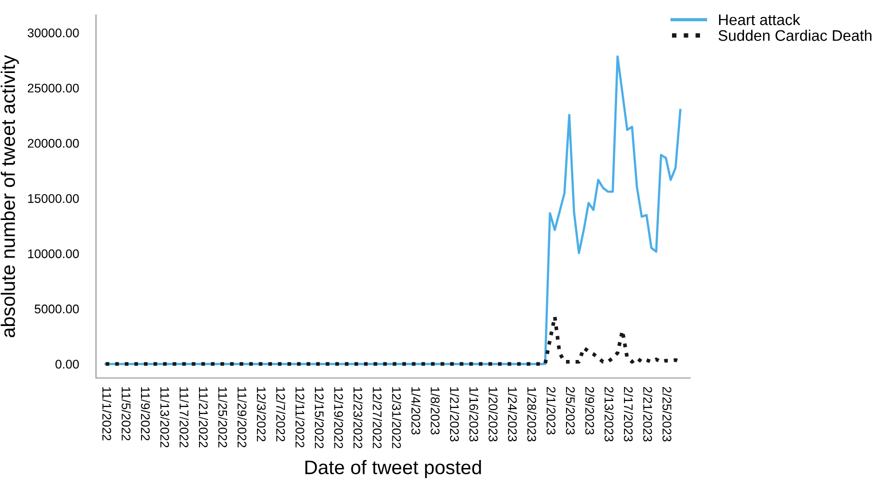 The image size is (886, 480). What do you see at coordinates (184, 417) in the screenshot?
I see `x-tick-label: 11/17/2022` at bounding box center [184, 417].